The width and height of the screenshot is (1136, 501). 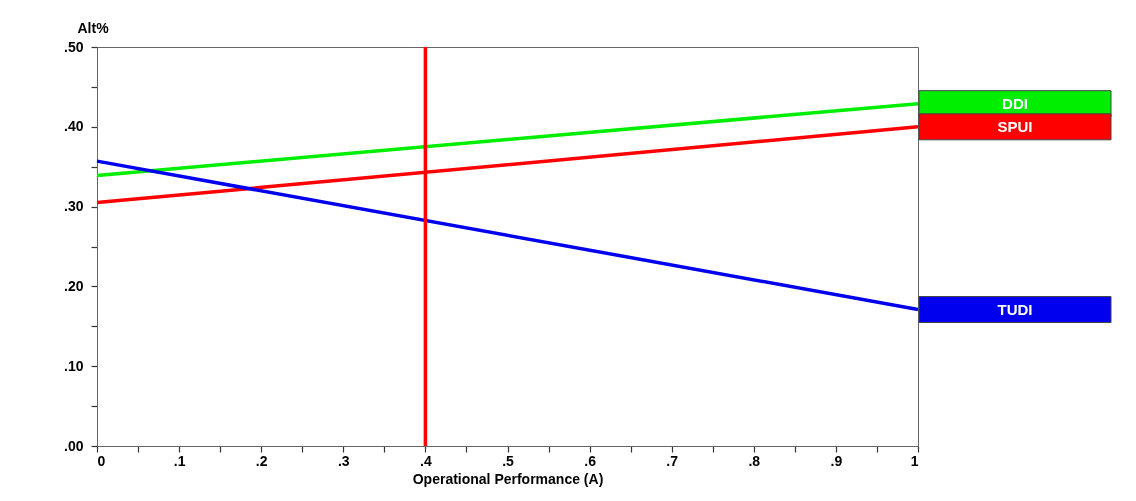 I want to click on x-tick-label: 1, so click(x=914, y=460).